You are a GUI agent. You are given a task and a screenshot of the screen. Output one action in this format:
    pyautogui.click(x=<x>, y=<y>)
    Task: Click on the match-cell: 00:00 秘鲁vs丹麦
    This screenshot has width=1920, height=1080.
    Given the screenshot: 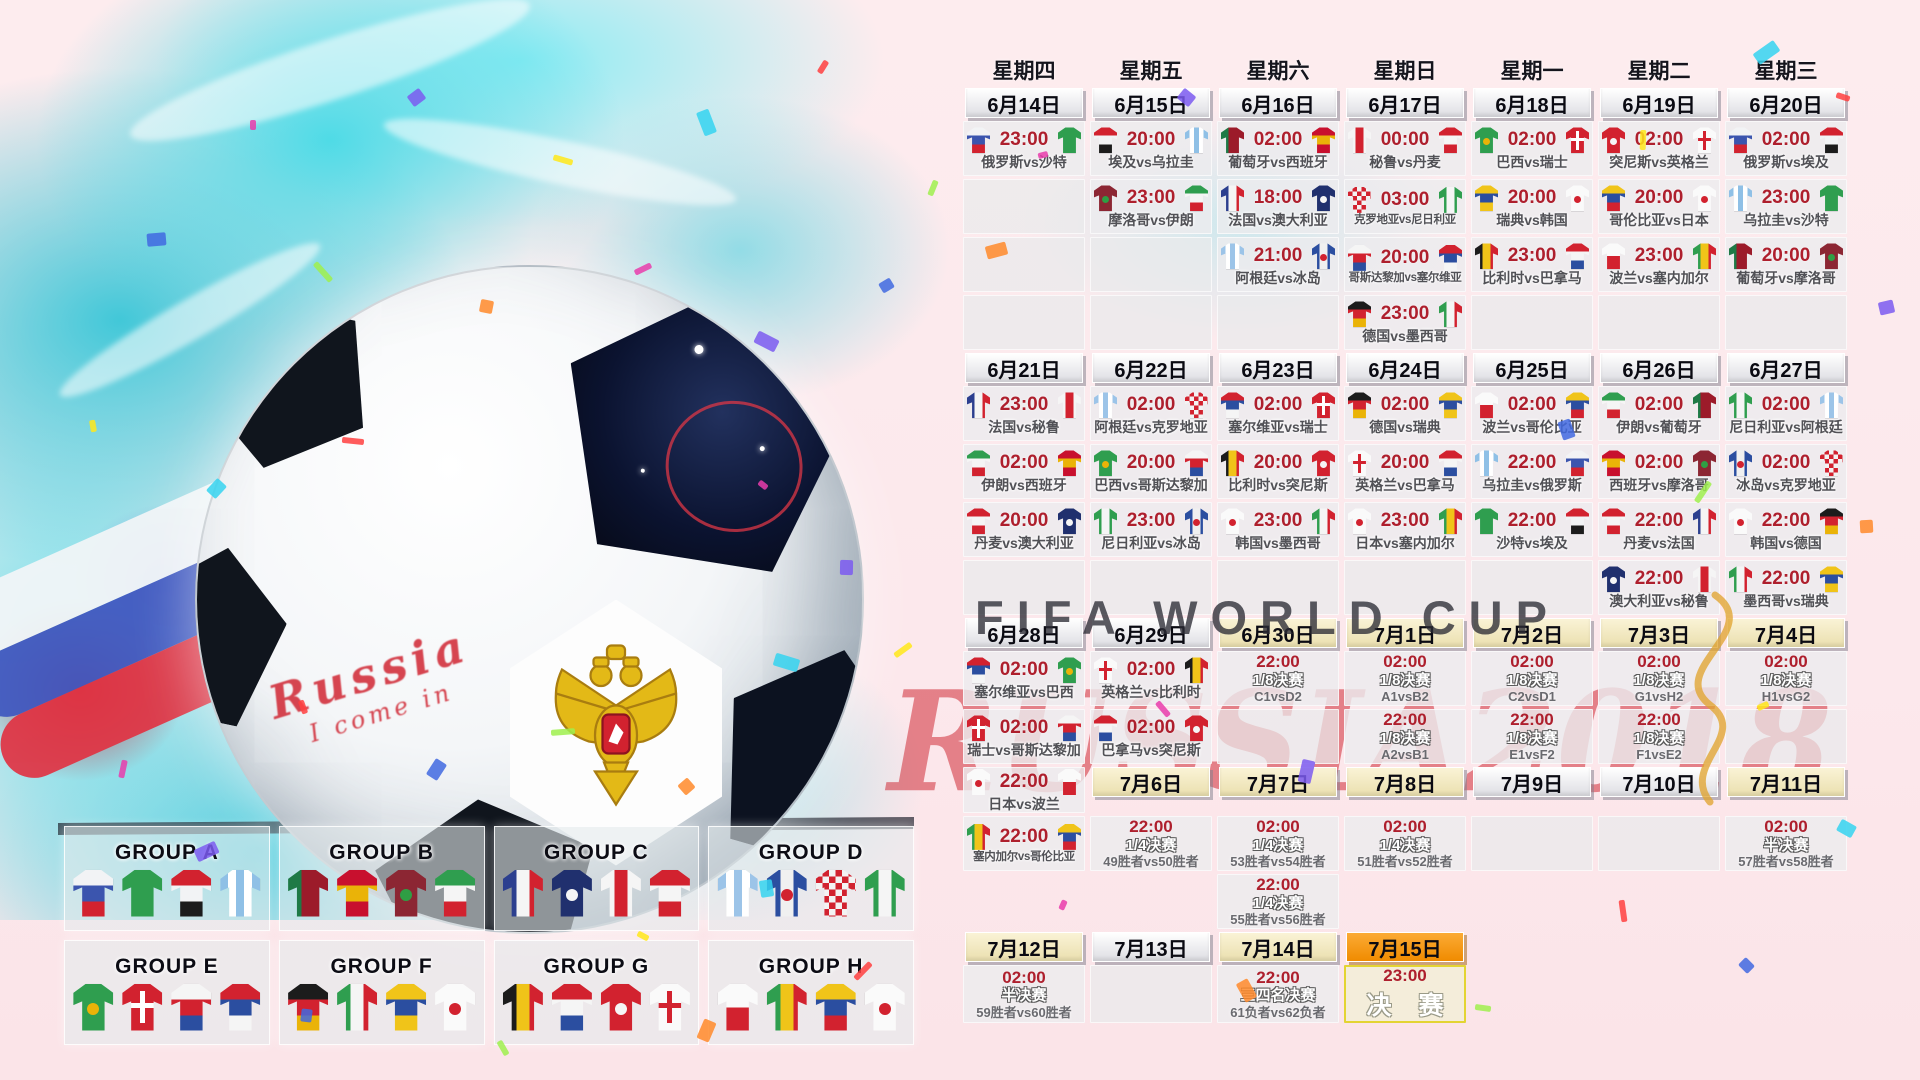 What is the action you would take?
    pyautogui.click(x=1405, y=148)
    